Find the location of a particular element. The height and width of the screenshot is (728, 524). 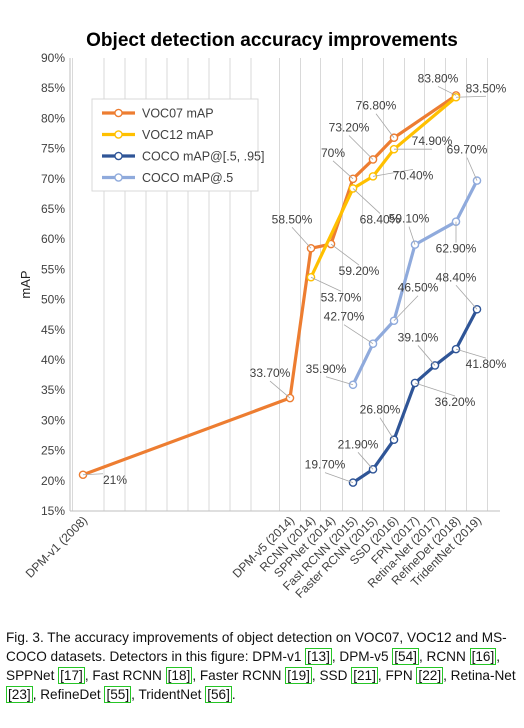

y-tick-label: 35% is located at coordinates (53, 390).